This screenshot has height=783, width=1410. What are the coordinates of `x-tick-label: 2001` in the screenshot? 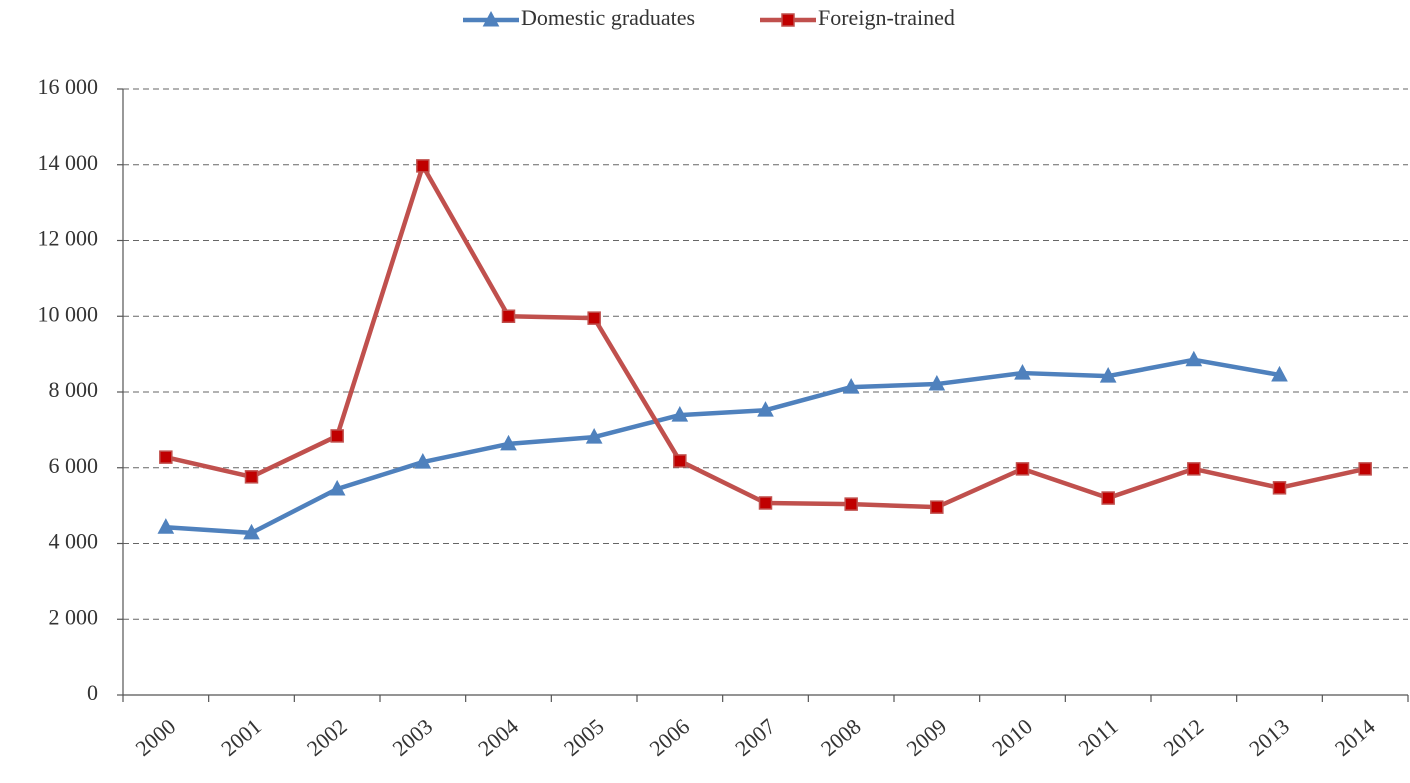 It's located at (241, 737).